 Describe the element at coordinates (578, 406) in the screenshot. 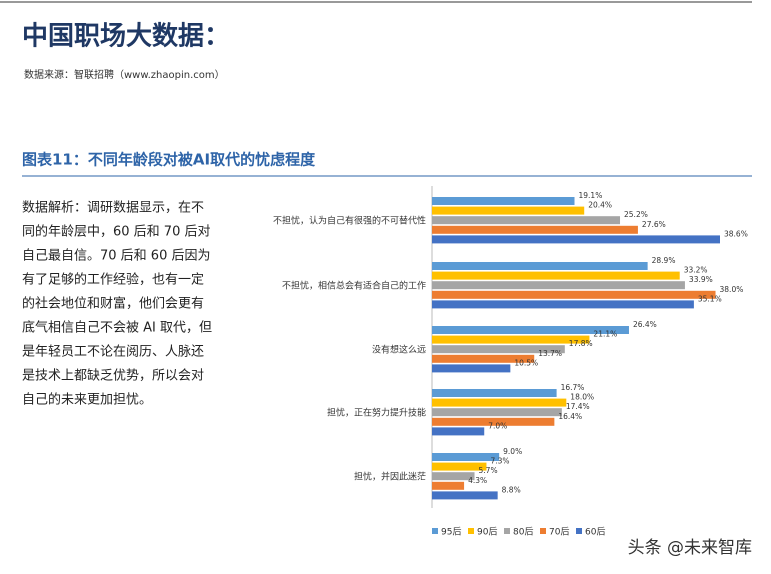

I see `value-label: 17.4%` at that location.